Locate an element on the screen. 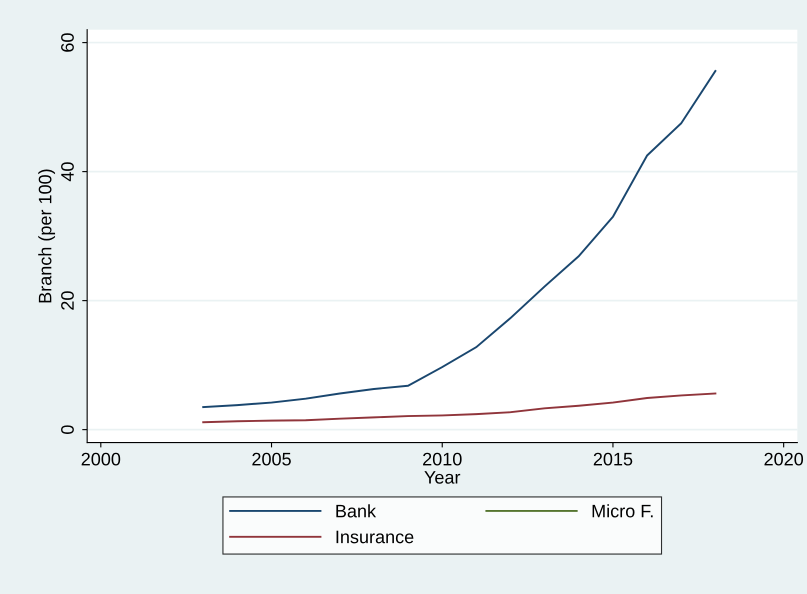 Image resolution: width=807 pixels, height=594 pixels. x-tick-label: 2010 is located at coordinates (442, 459).